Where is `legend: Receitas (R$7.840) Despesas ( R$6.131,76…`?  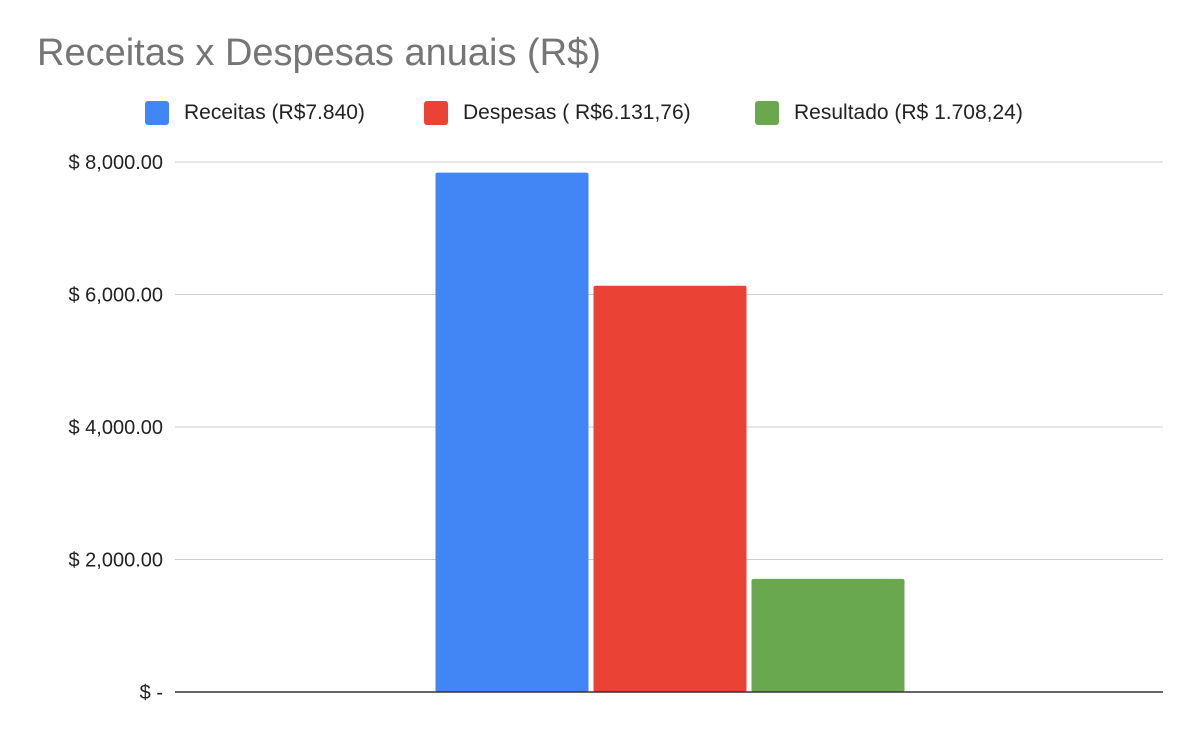 legend: Receitas (R$7.840) Despesas ( R$6.131,76… is located at coordinates (600, 113).